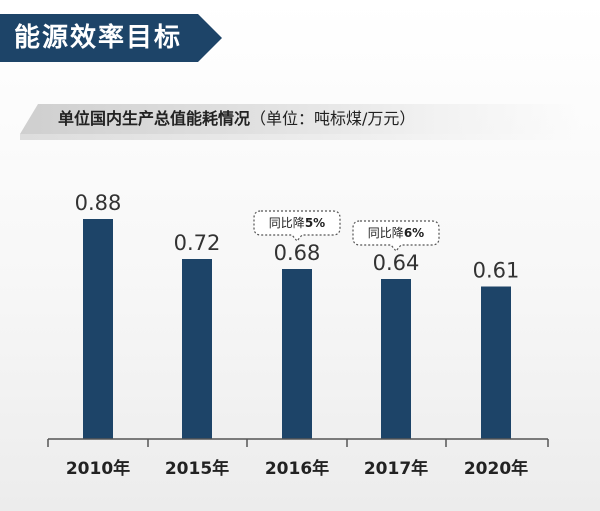 This screenshot has height=511, width=600. Describe the element at coordinates (496, 468) in the screenshot. I see `x-tick-label-4: 2020年` at that location.